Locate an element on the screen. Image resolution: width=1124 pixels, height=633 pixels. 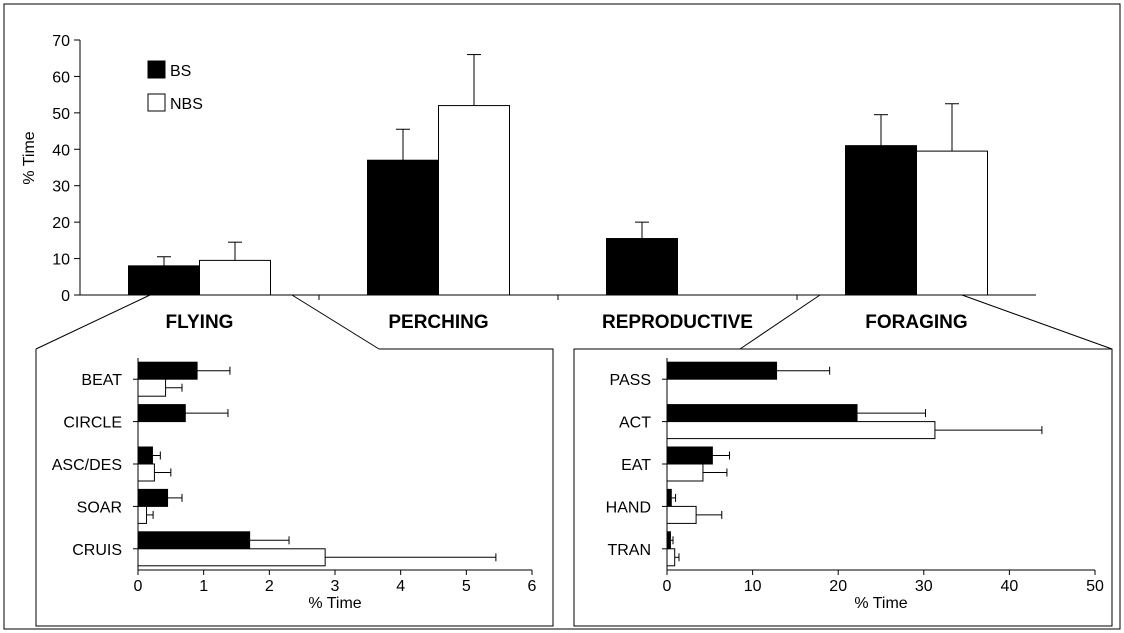
main-y-axis-title: % Time is located at coordinates (29, 157).